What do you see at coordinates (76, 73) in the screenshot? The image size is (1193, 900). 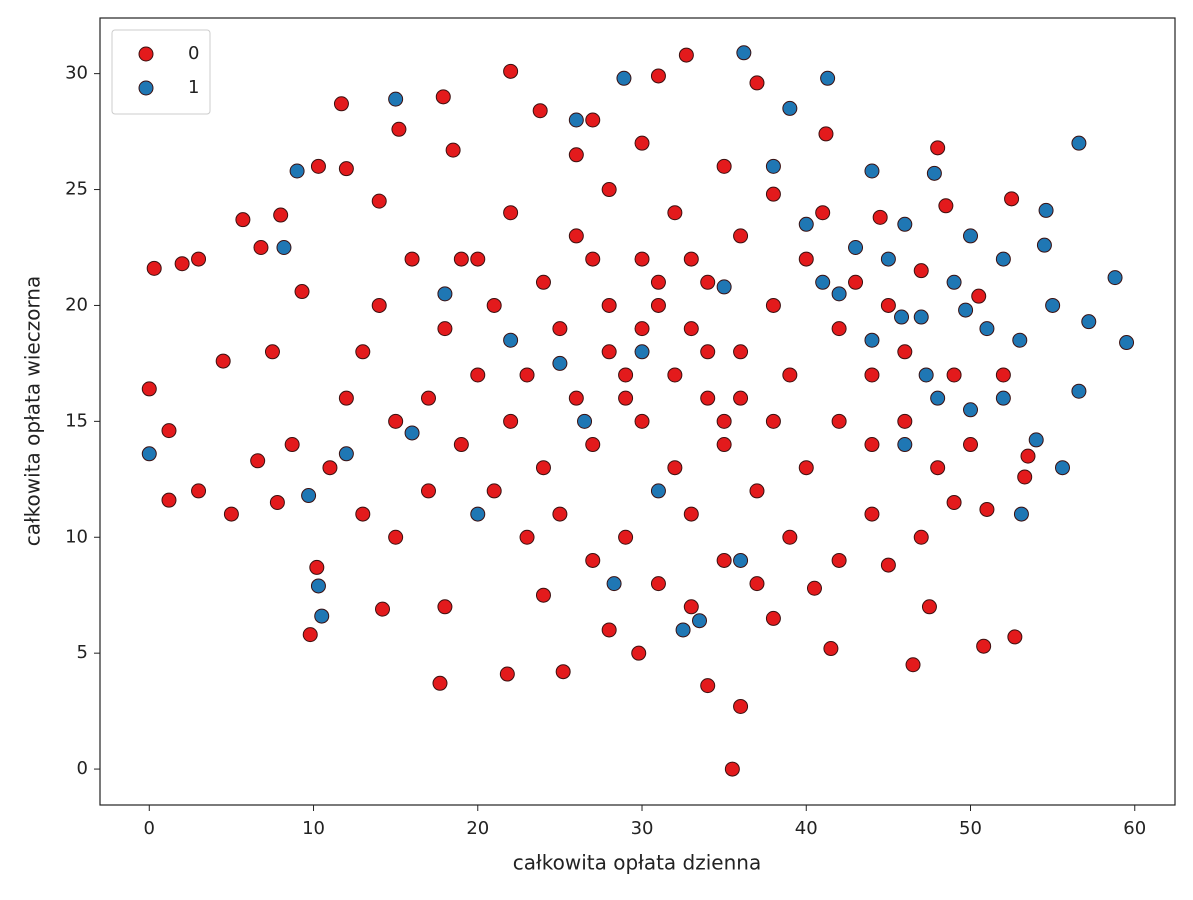 I see `y-tick-label: 30` at bounding box center [76, 73].